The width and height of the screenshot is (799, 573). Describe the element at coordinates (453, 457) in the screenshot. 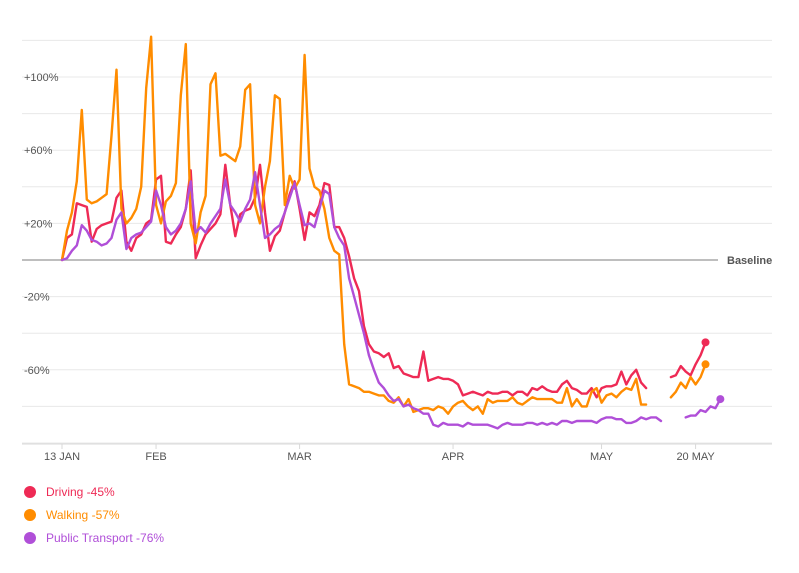

I see `x-tick-label: APR` at that location.